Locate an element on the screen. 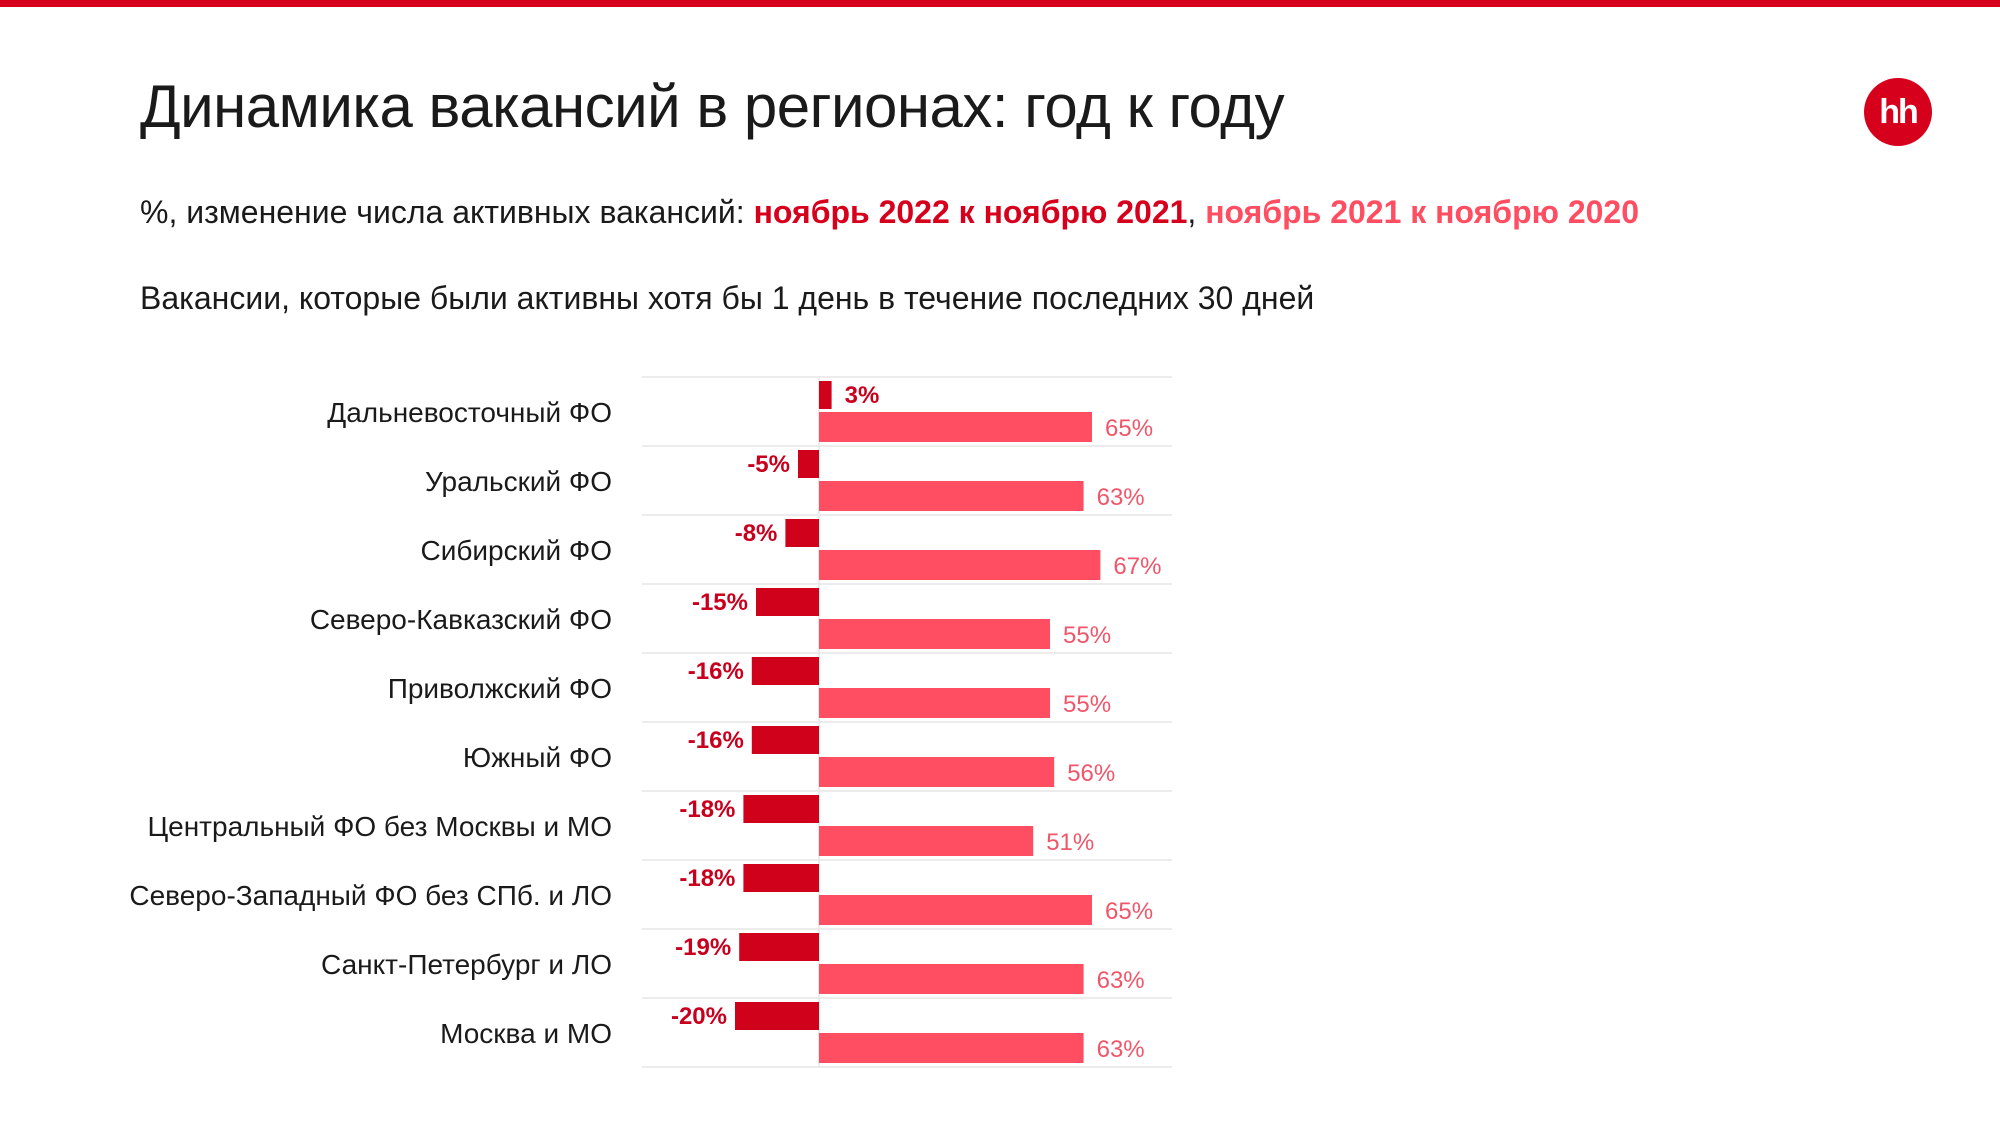 The image size is (2000, 1125). data-label-2022: -8% is located at coordinates (756, 533).